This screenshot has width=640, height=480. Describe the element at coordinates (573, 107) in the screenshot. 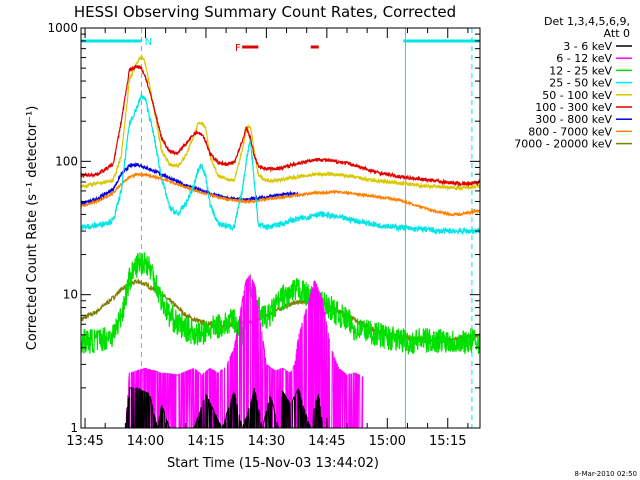

I see `legend-label: 100 - 300 keV` at that location.